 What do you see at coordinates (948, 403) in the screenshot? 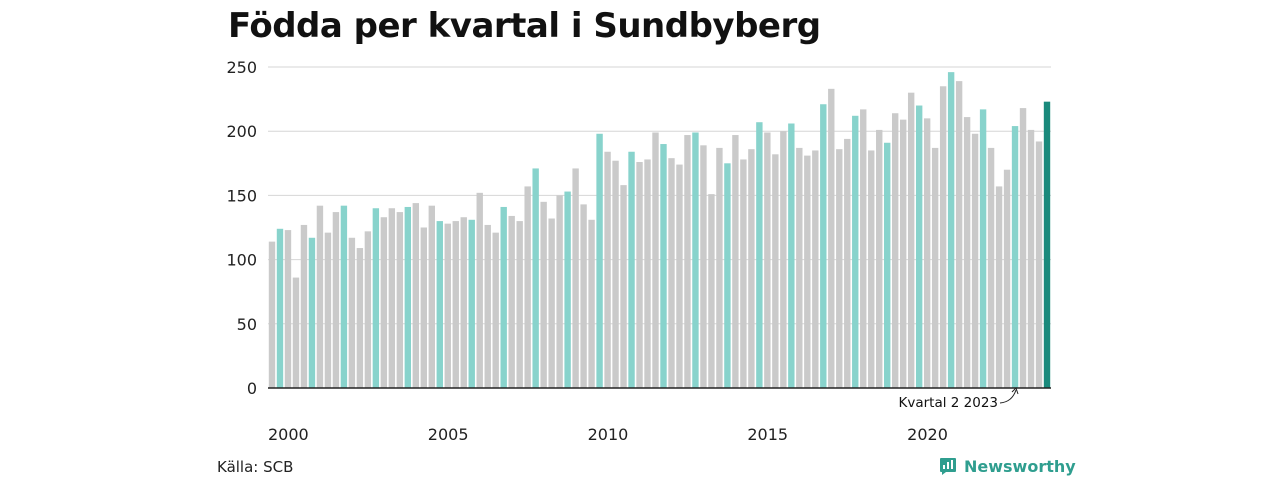
I see `annotation-label: Kvartal 2 2023` at bounding box center [948, 403].